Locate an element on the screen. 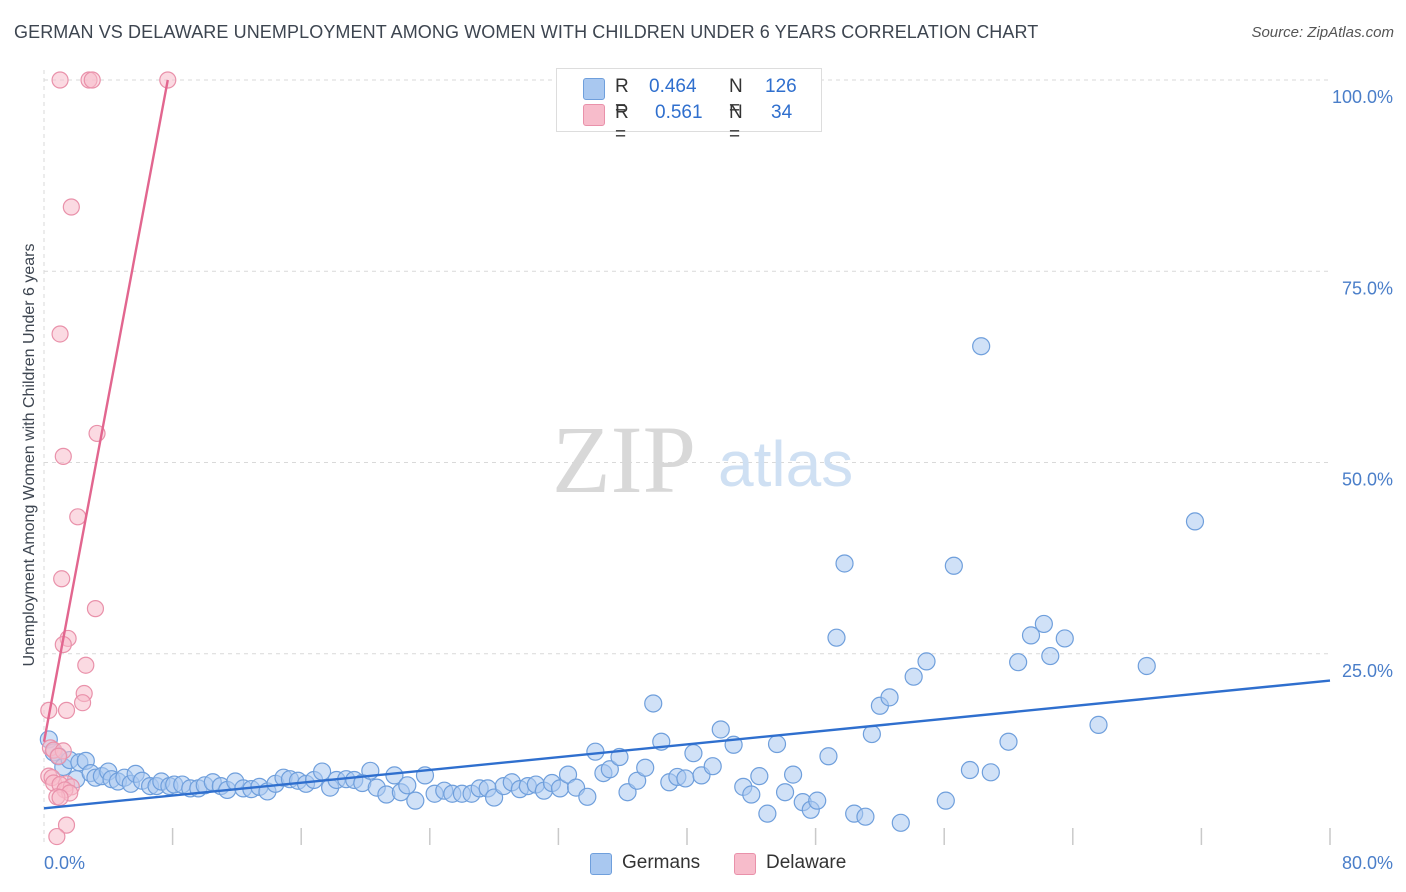 This screenshot has height=892, width=1406. y-axis-tick-labels: 25.0% 50.0% 75.0% 100.0% is located at coordinates (1362, 384).